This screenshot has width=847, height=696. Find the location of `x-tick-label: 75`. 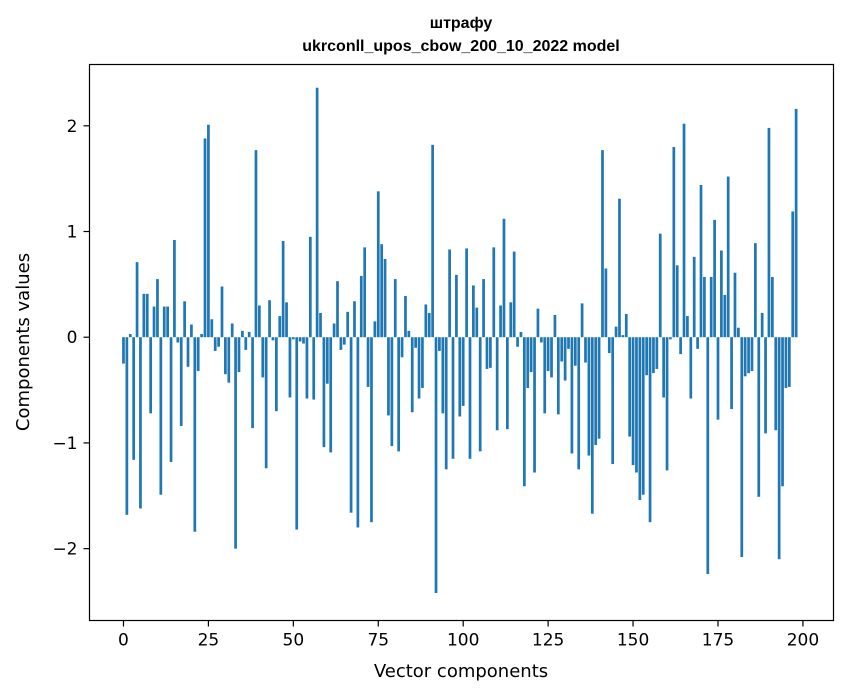

x-tick-label: 75 is located at coordinates (378, 641).